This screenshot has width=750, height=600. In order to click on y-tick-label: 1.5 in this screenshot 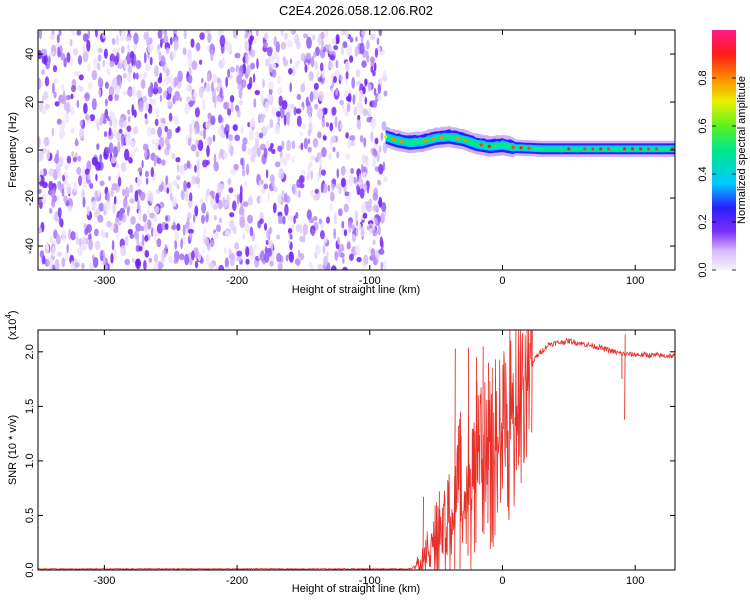, I will do `click(30, 406)`.